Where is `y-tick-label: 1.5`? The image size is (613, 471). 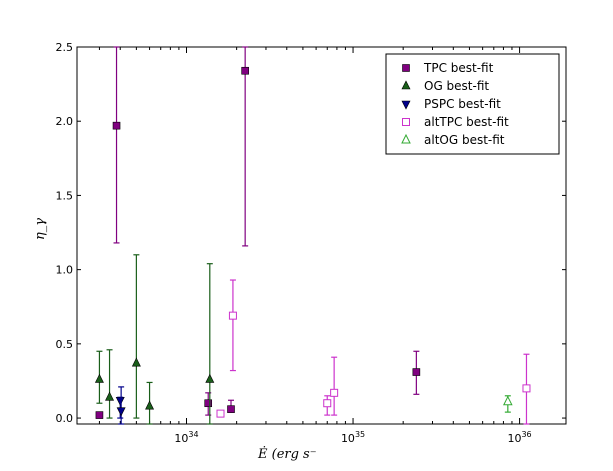 y-tick-label: 1.5 is located at coordinates (65, 195).